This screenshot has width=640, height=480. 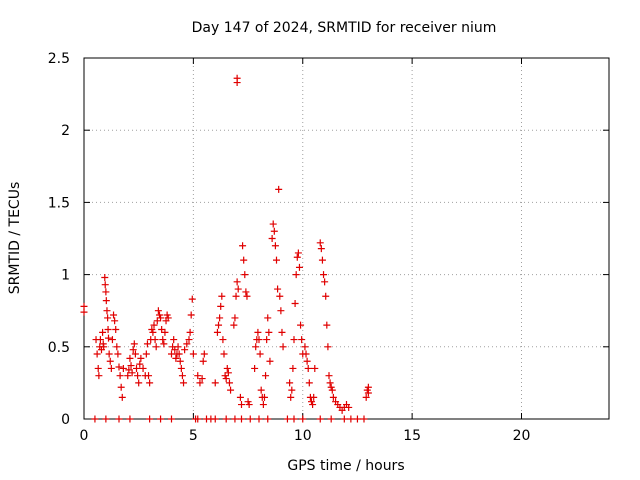 What do you see at coordinates (345, 466) in the screenshot?
I see `x-axis-label: GPS time / hours` at bounding box center [345, 466].